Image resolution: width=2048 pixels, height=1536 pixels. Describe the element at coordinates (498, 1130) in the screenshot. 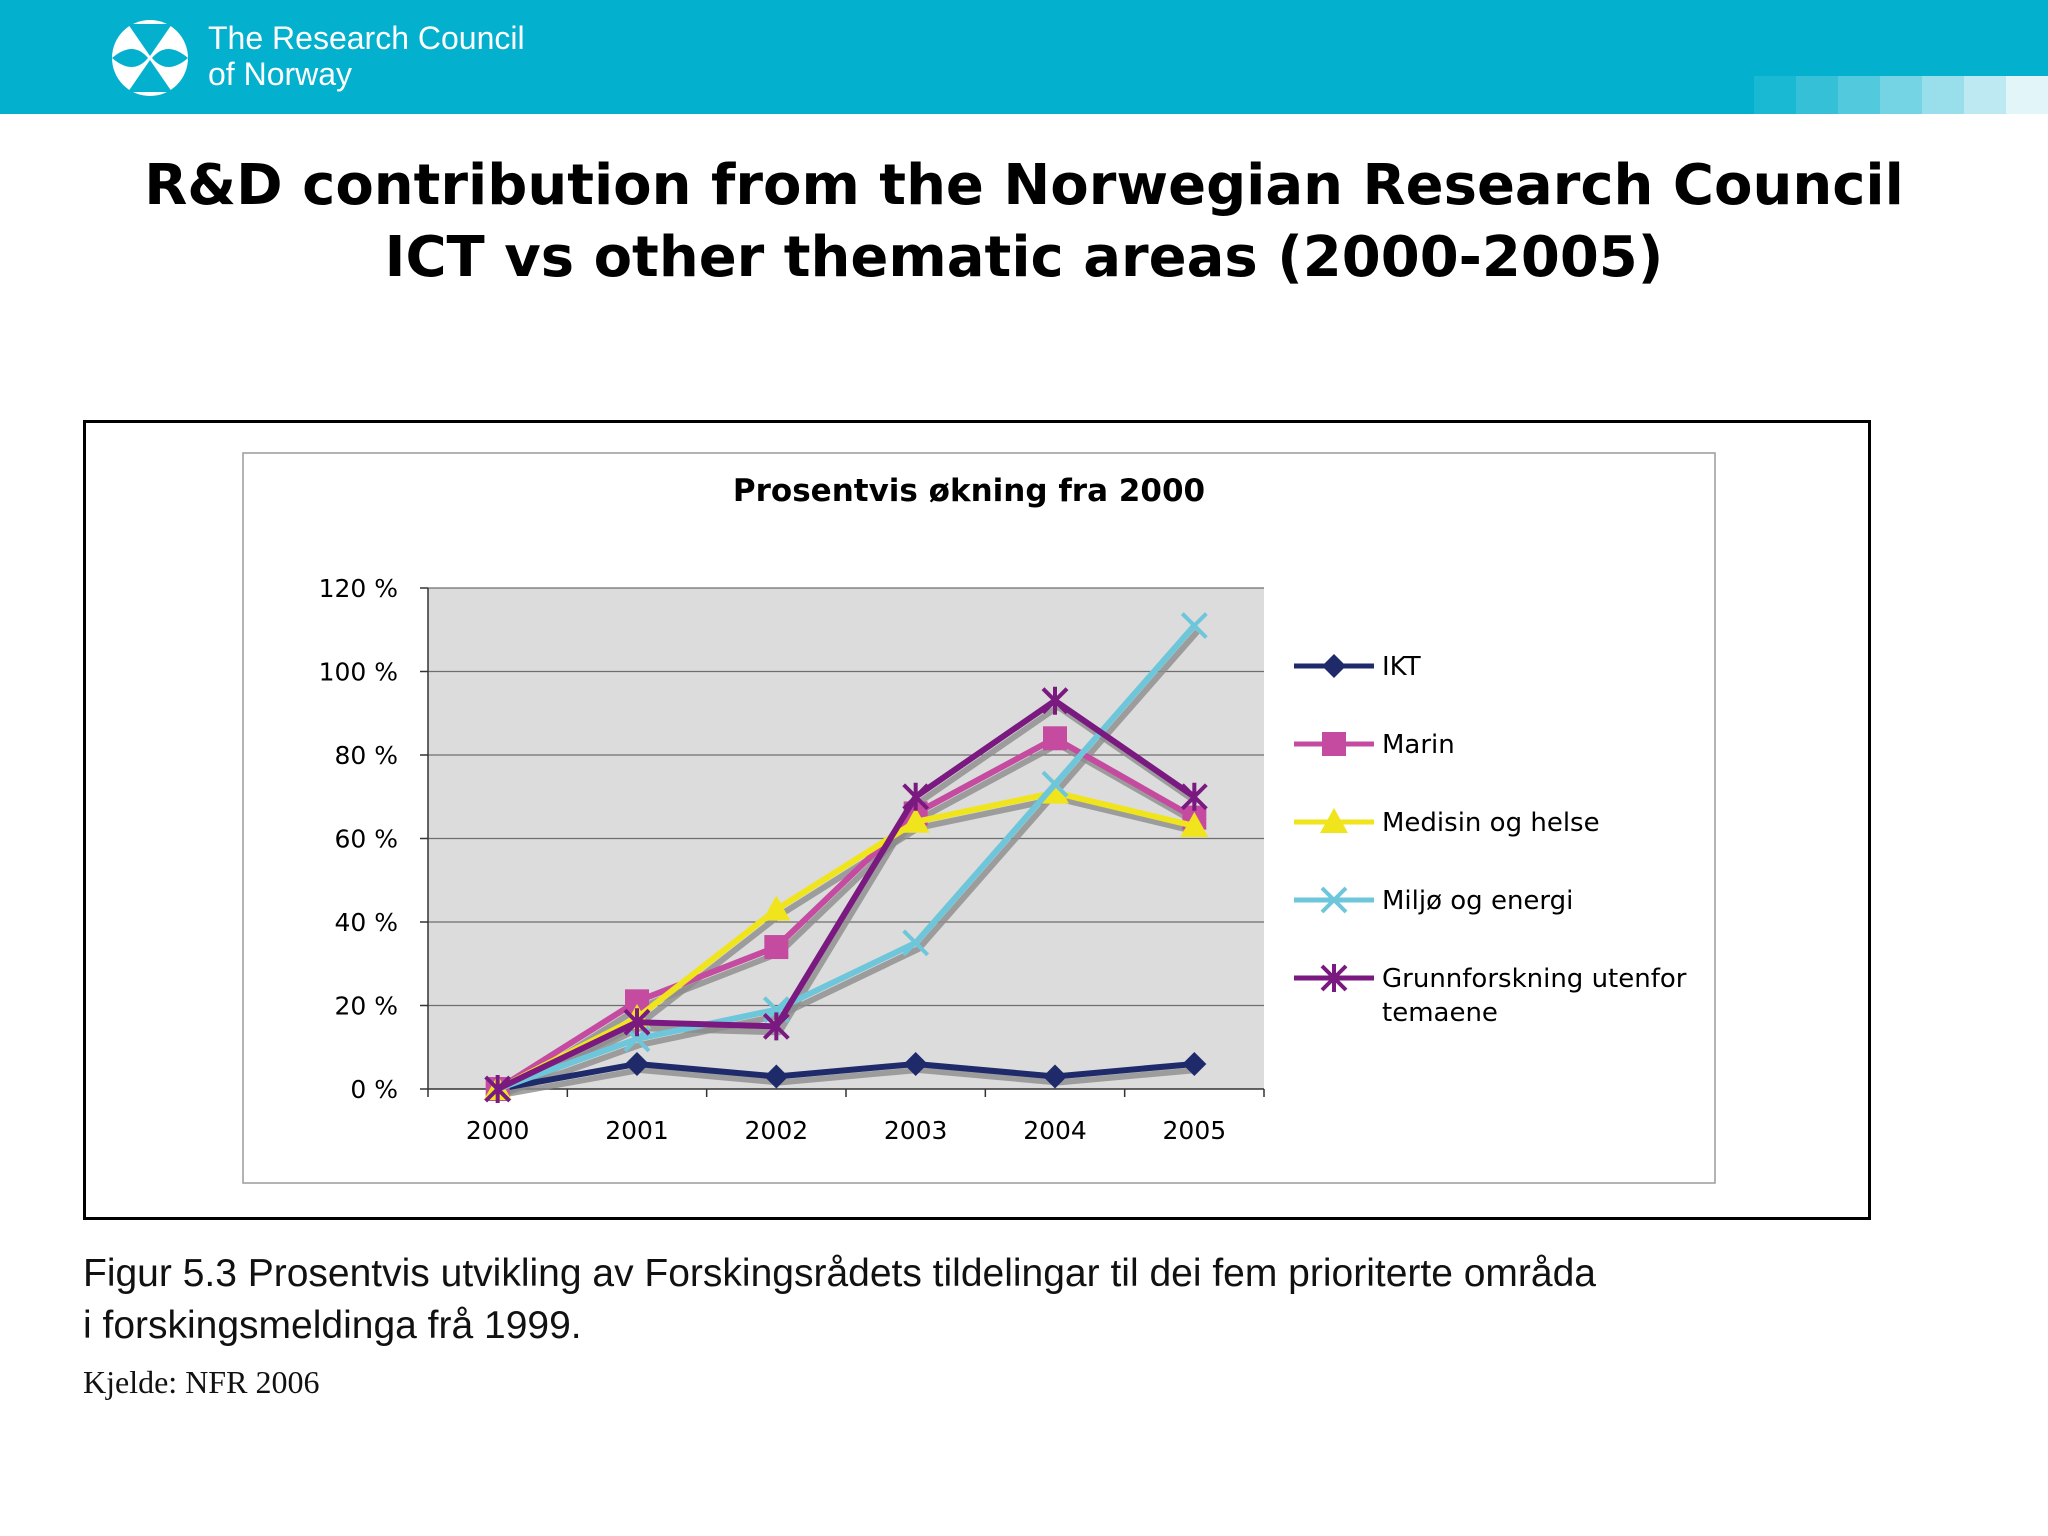

I see `x-tick-label: 2000` at that location.